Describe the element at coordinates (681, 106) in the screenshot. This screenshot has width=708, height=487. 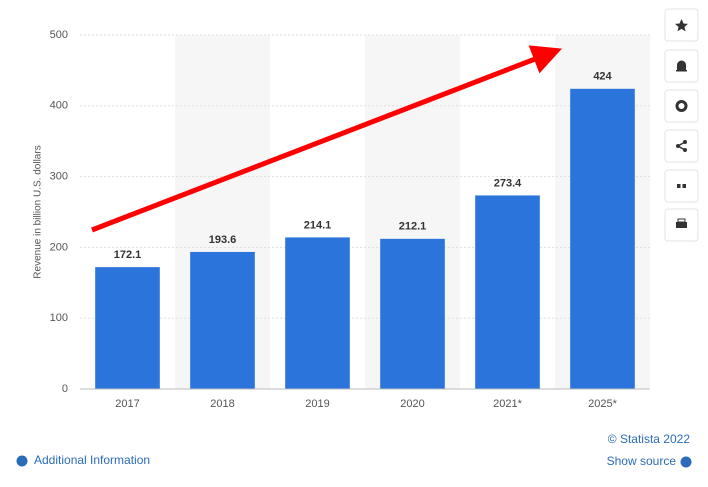
I see `settings-button` at that location.